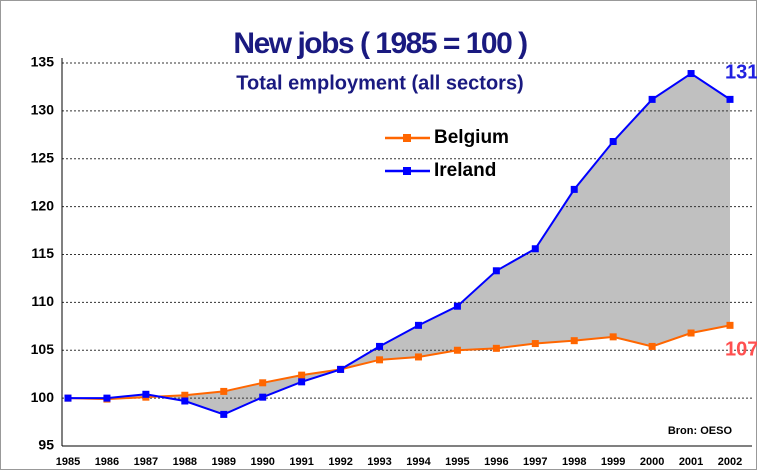 This screenshot has height=470, width=757. What do you see at coordinates (574, 462) in the screenshot?
I see `x-tick-label: 1998` at bounding box center [574, 462].